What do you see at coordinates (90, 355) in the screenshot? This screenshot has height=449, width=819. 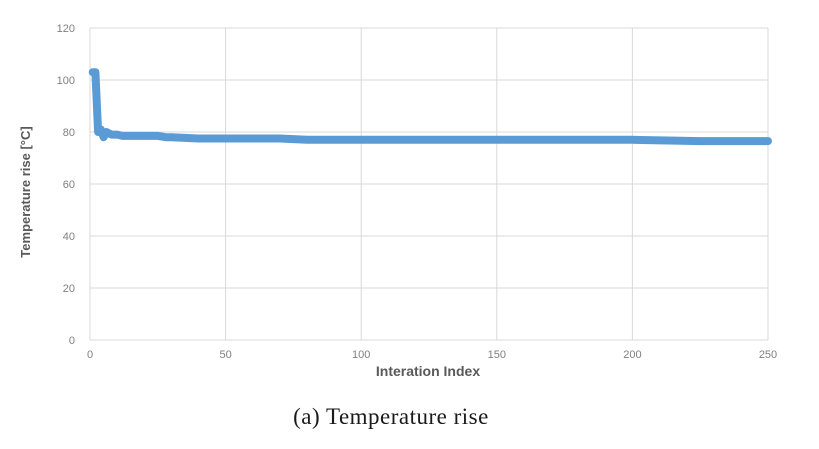 I see `x-tick-label: 0` at bounding box center [90, 355].